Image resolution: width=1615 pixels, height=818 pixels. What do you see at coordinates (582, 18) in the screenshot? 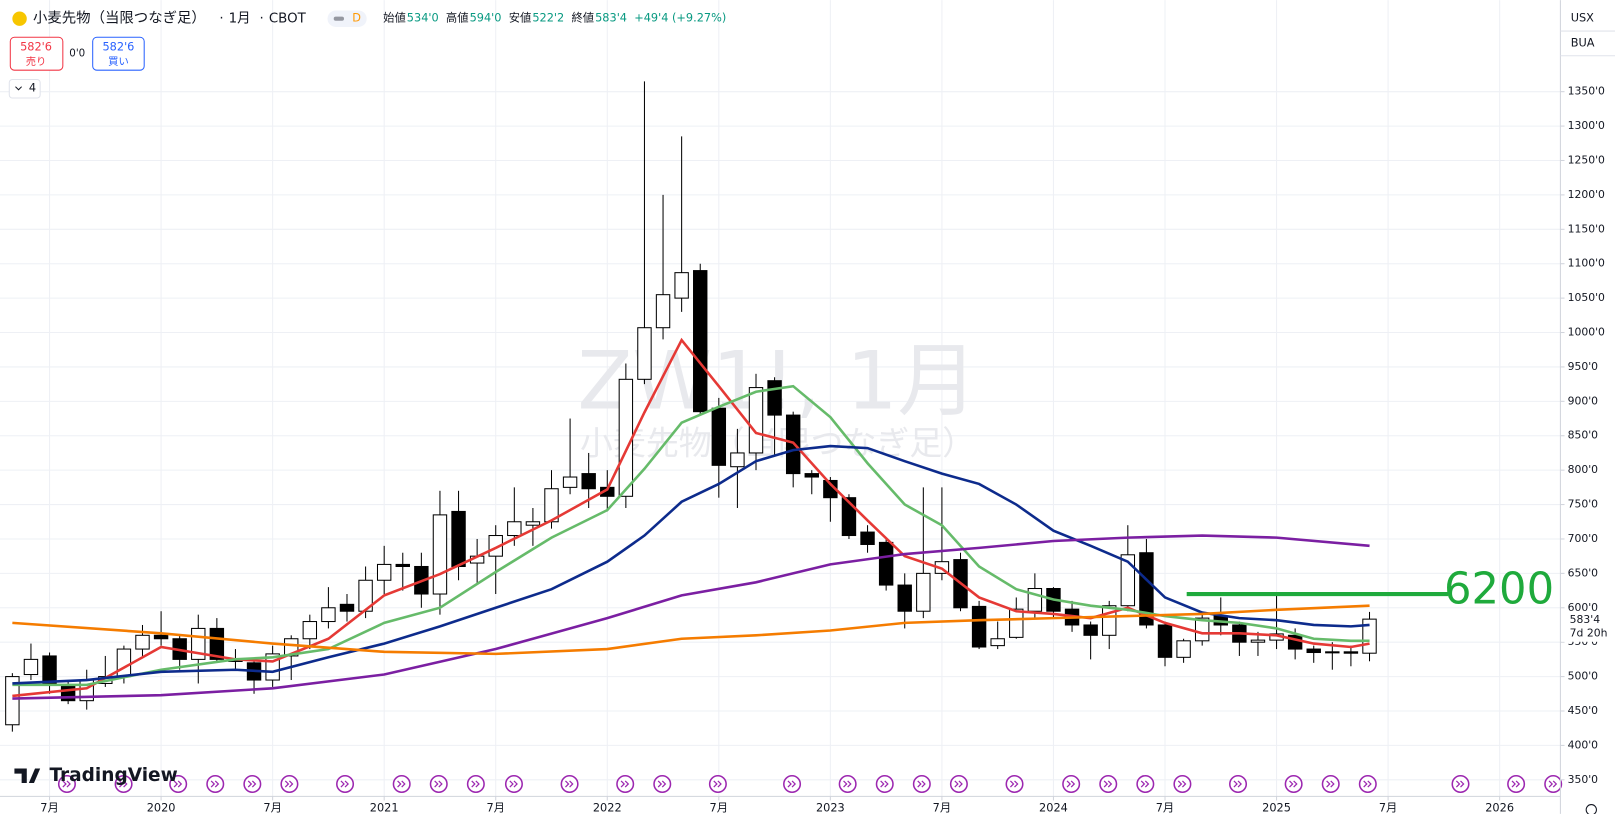
I see `ohlc-label: 終値` at bounding box center [582, 18].